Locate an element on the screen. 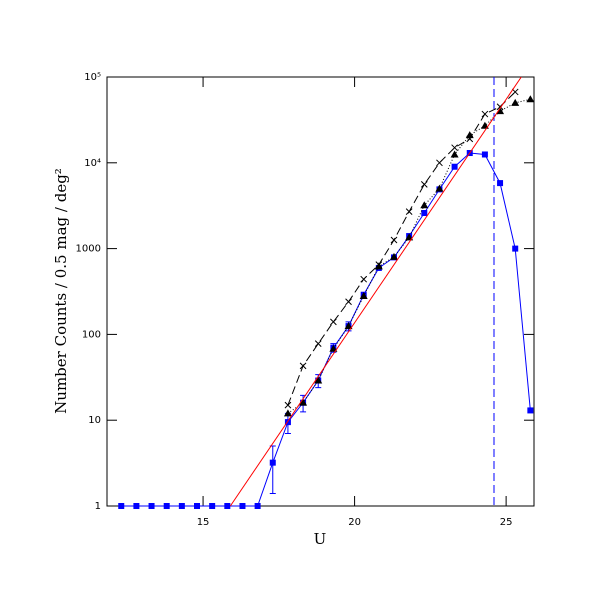  x-axis-label: U is located at coordinates (320, 539).